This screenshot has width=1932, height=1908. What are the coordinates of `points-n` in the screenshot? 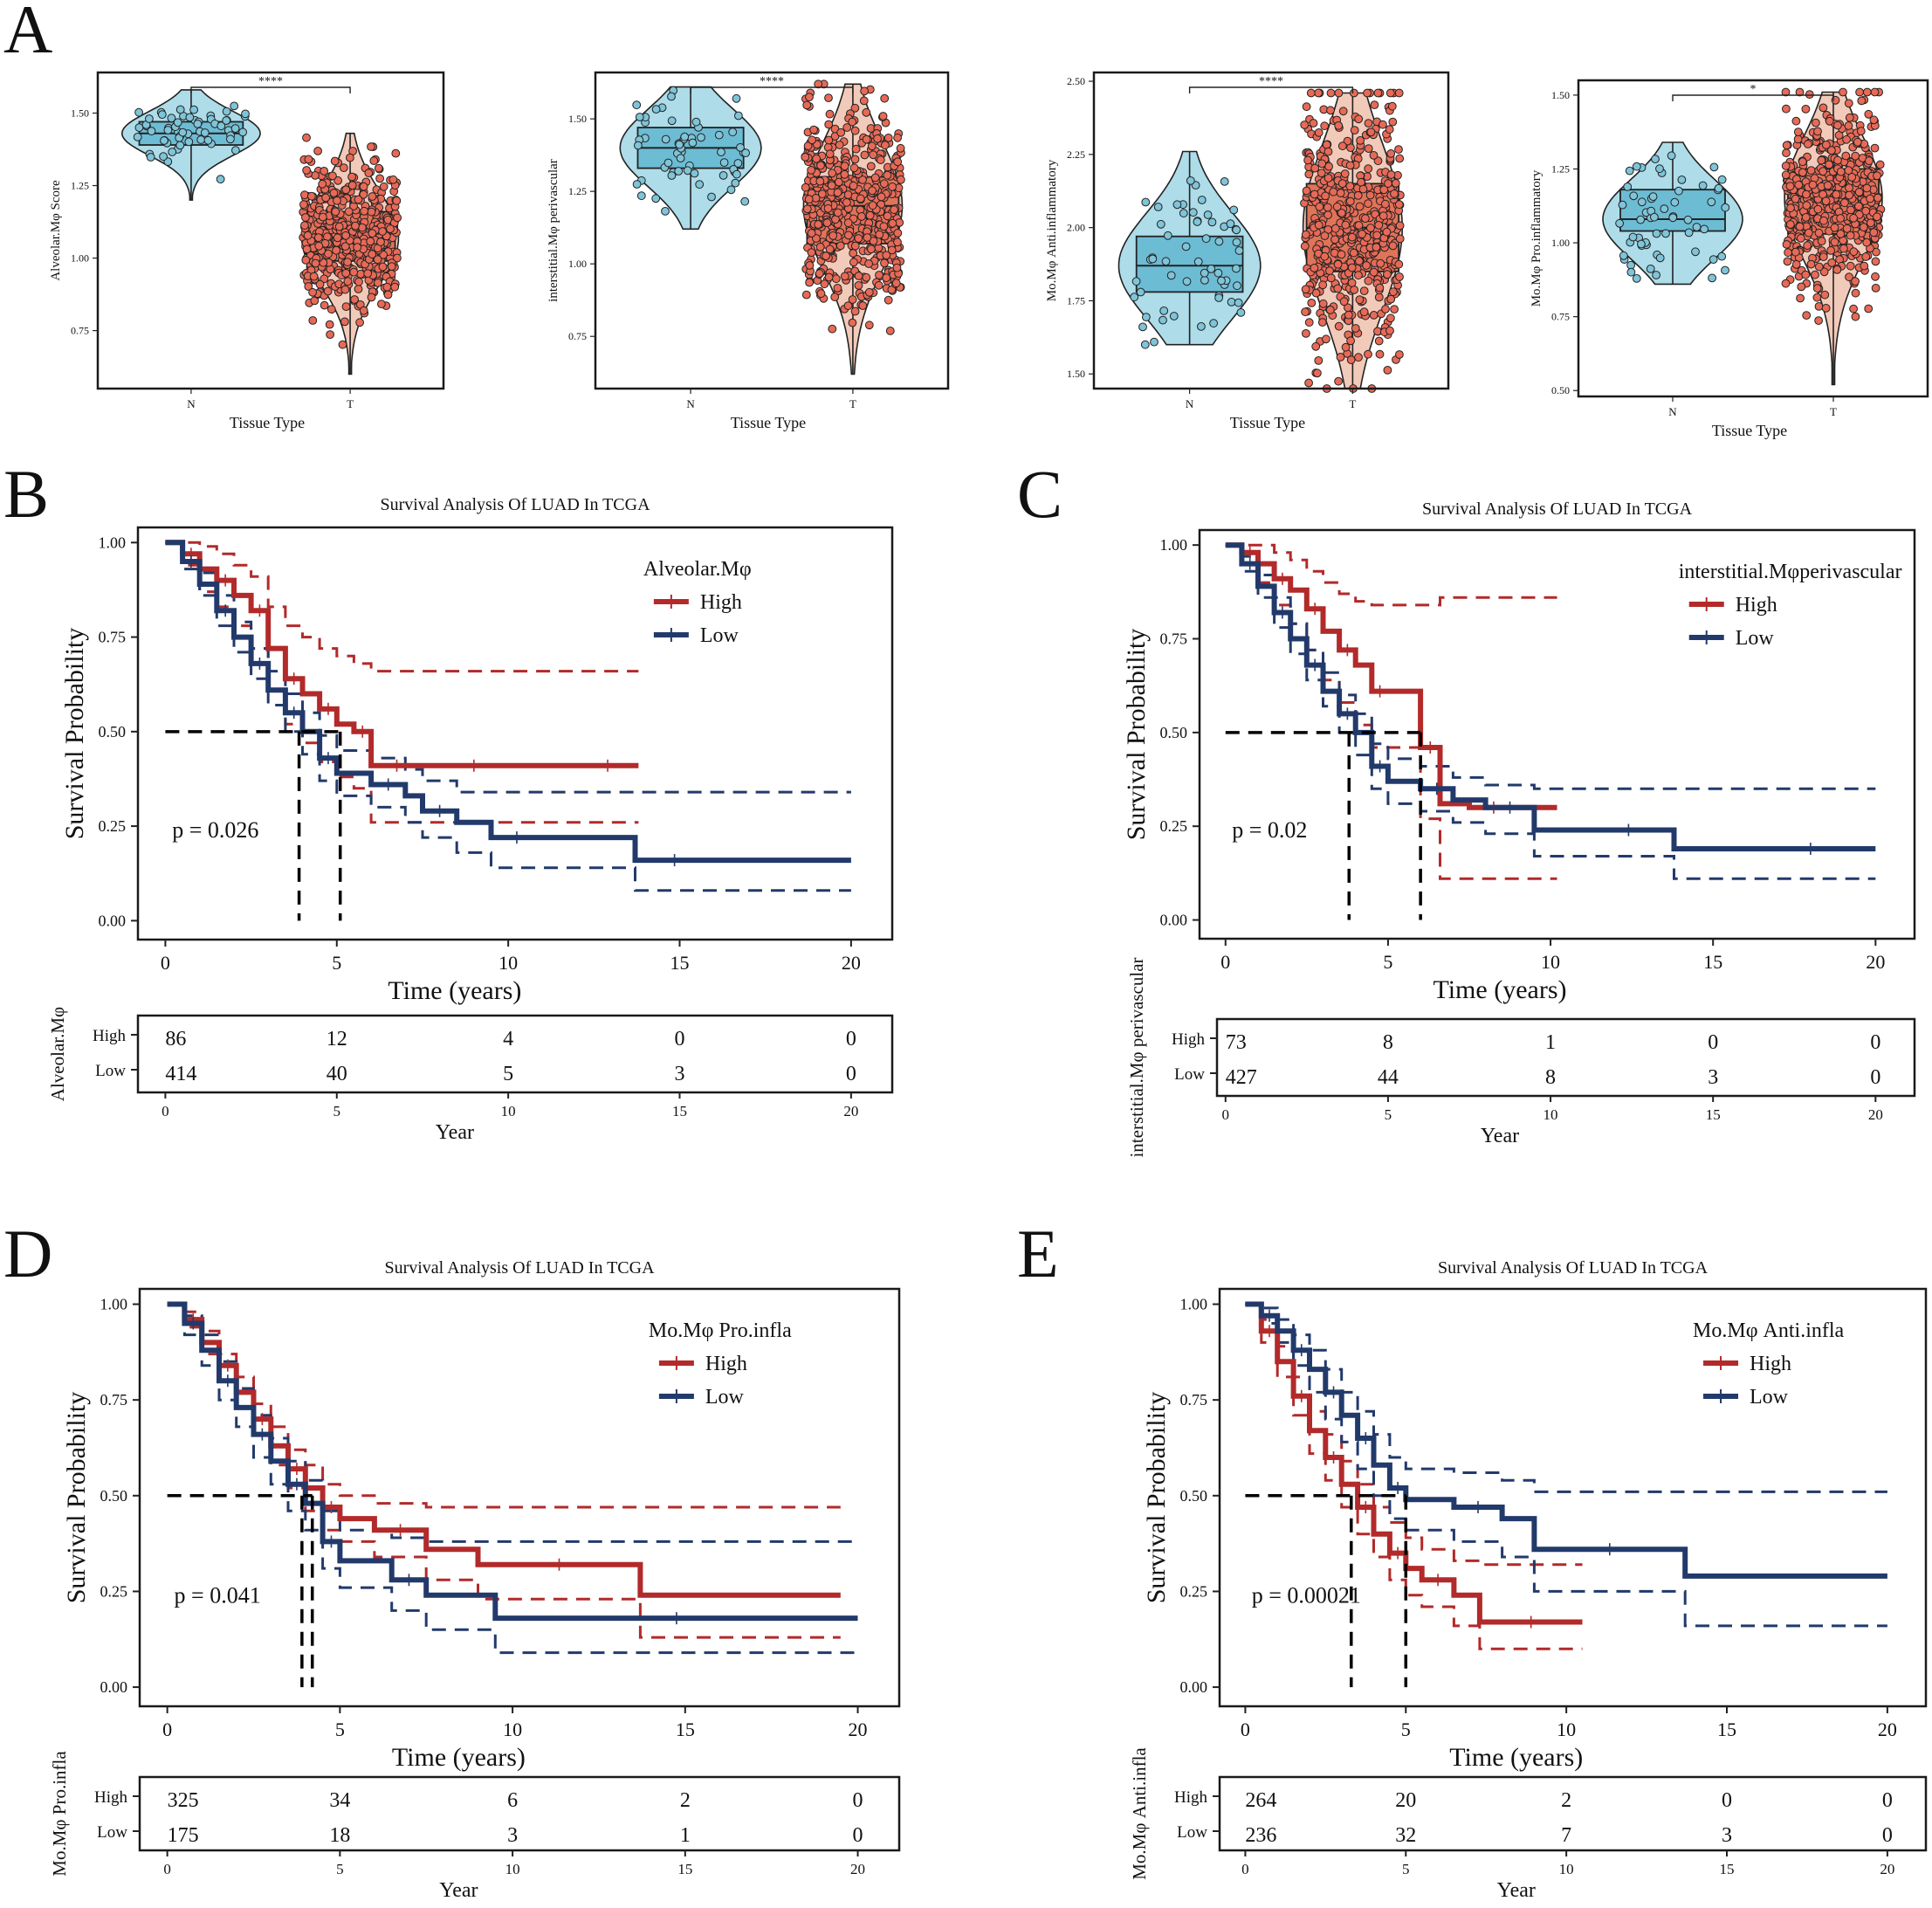 It's located at (691, 151).